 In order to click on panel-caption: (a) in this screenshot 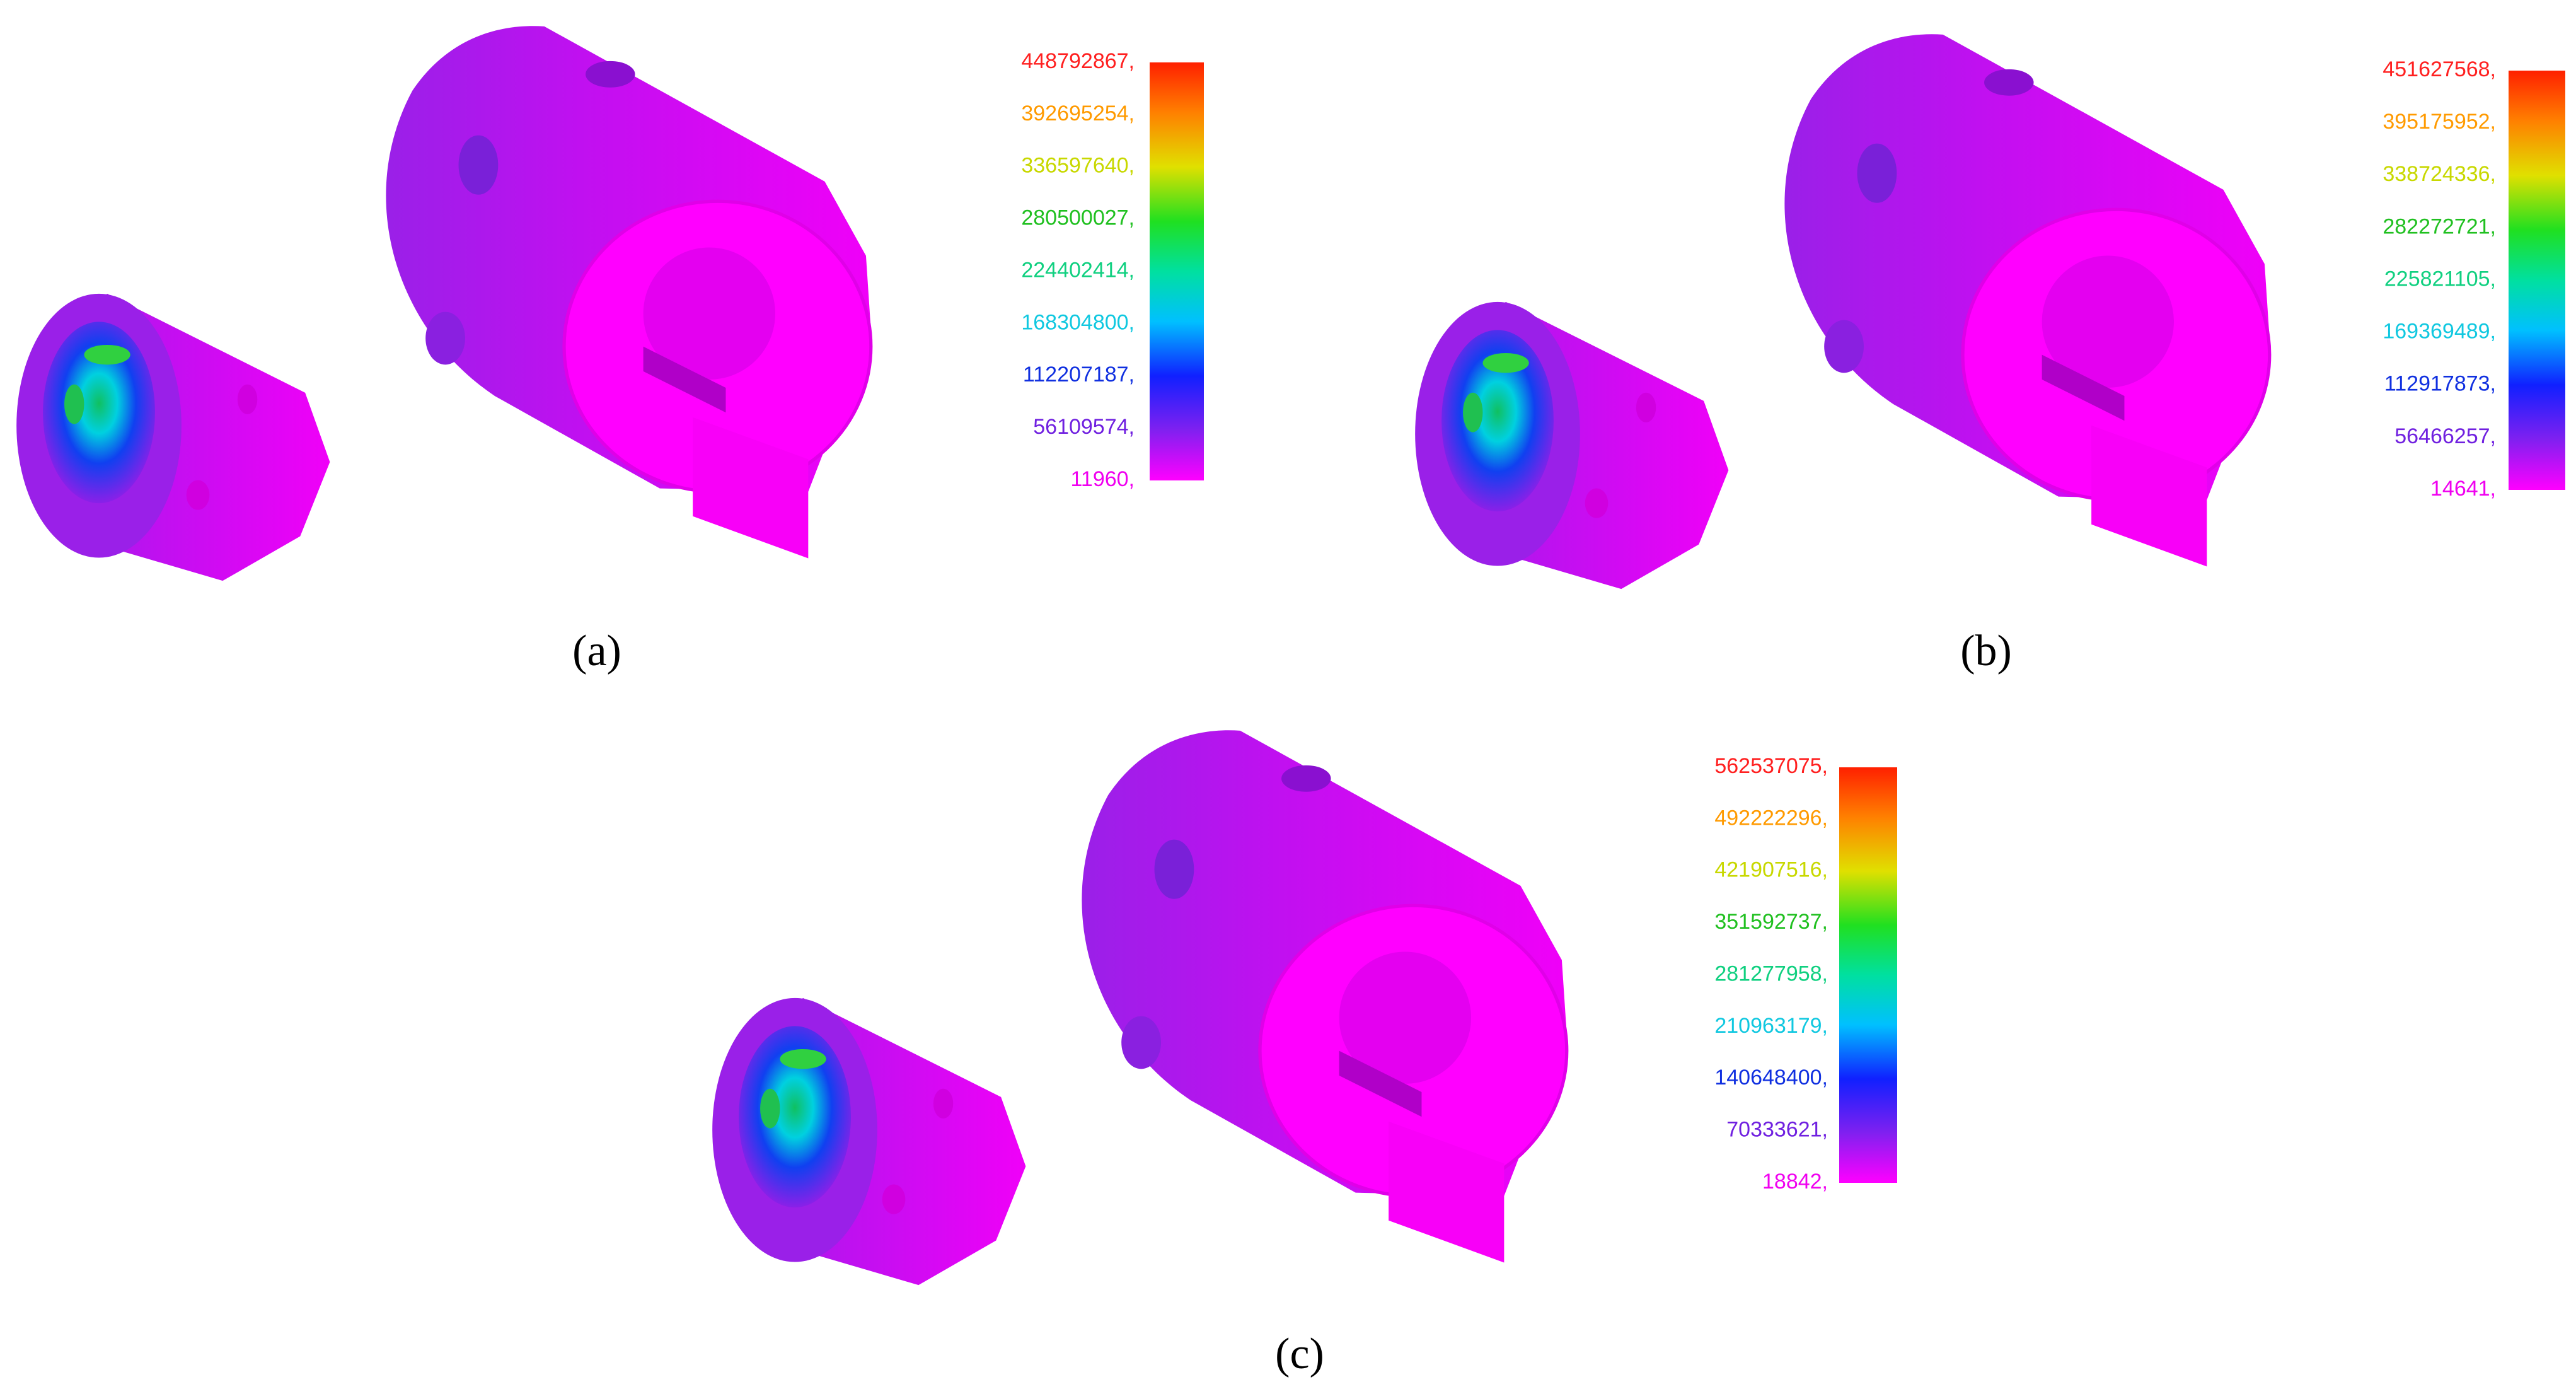, I will do `click(597, 651)`.